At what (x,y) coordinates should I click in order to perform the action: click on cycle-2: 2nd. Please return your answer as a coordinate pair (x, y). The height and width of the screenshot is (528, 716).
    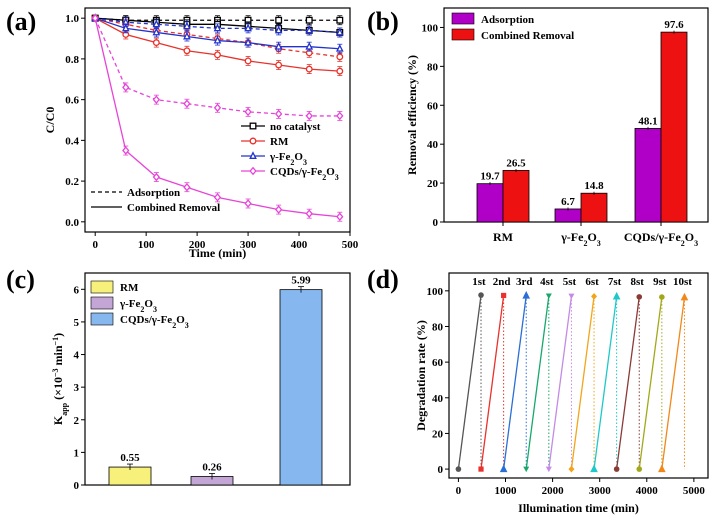
    Looking at the image, I should click on (494, 374).